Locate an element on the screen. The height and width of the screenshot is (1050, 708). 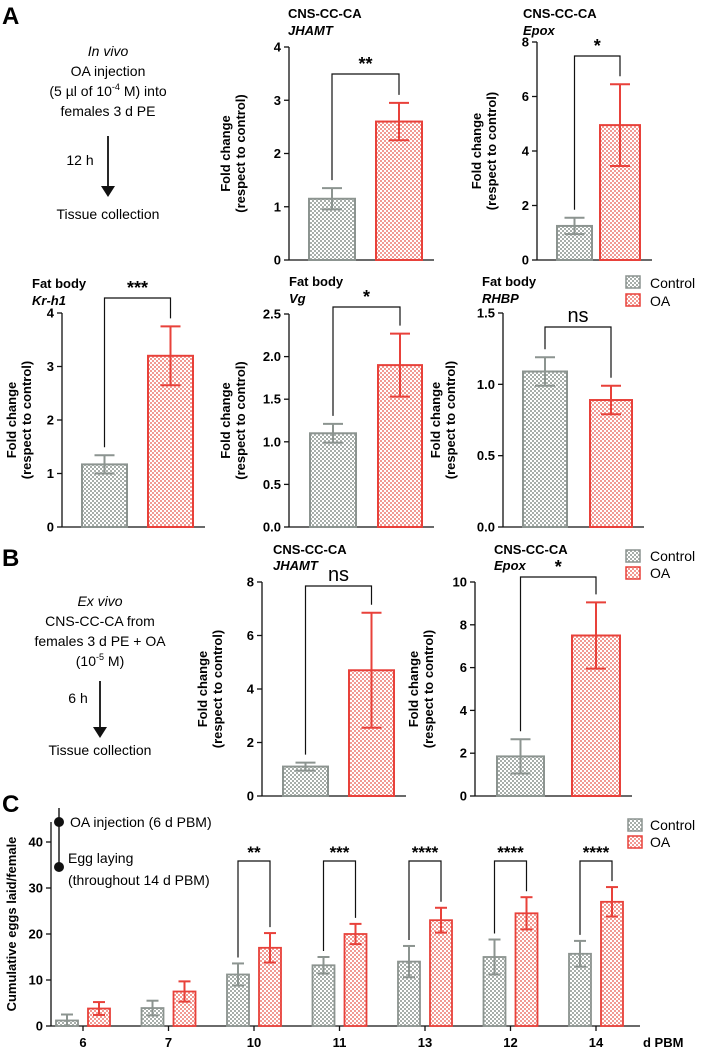
schematic-a-line-3: females 3 d PE is located at coordinates (108, 111).